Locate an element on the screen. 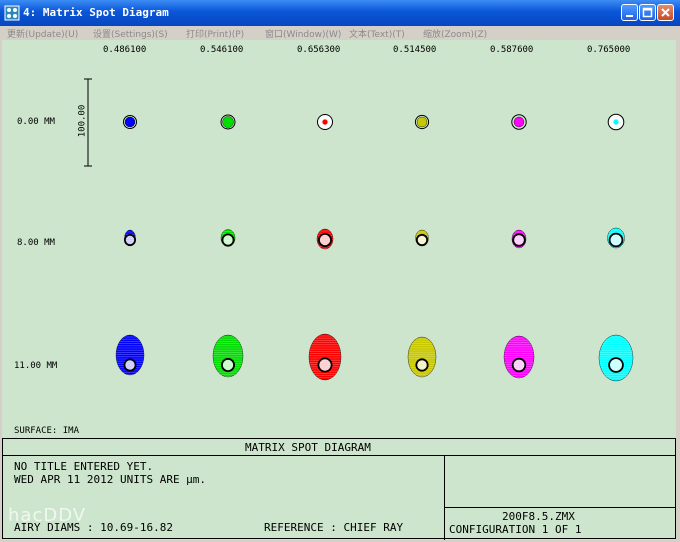 The image size is (680, 542). wavelength-label: 0.765000 is located at coordinates (609, 50).